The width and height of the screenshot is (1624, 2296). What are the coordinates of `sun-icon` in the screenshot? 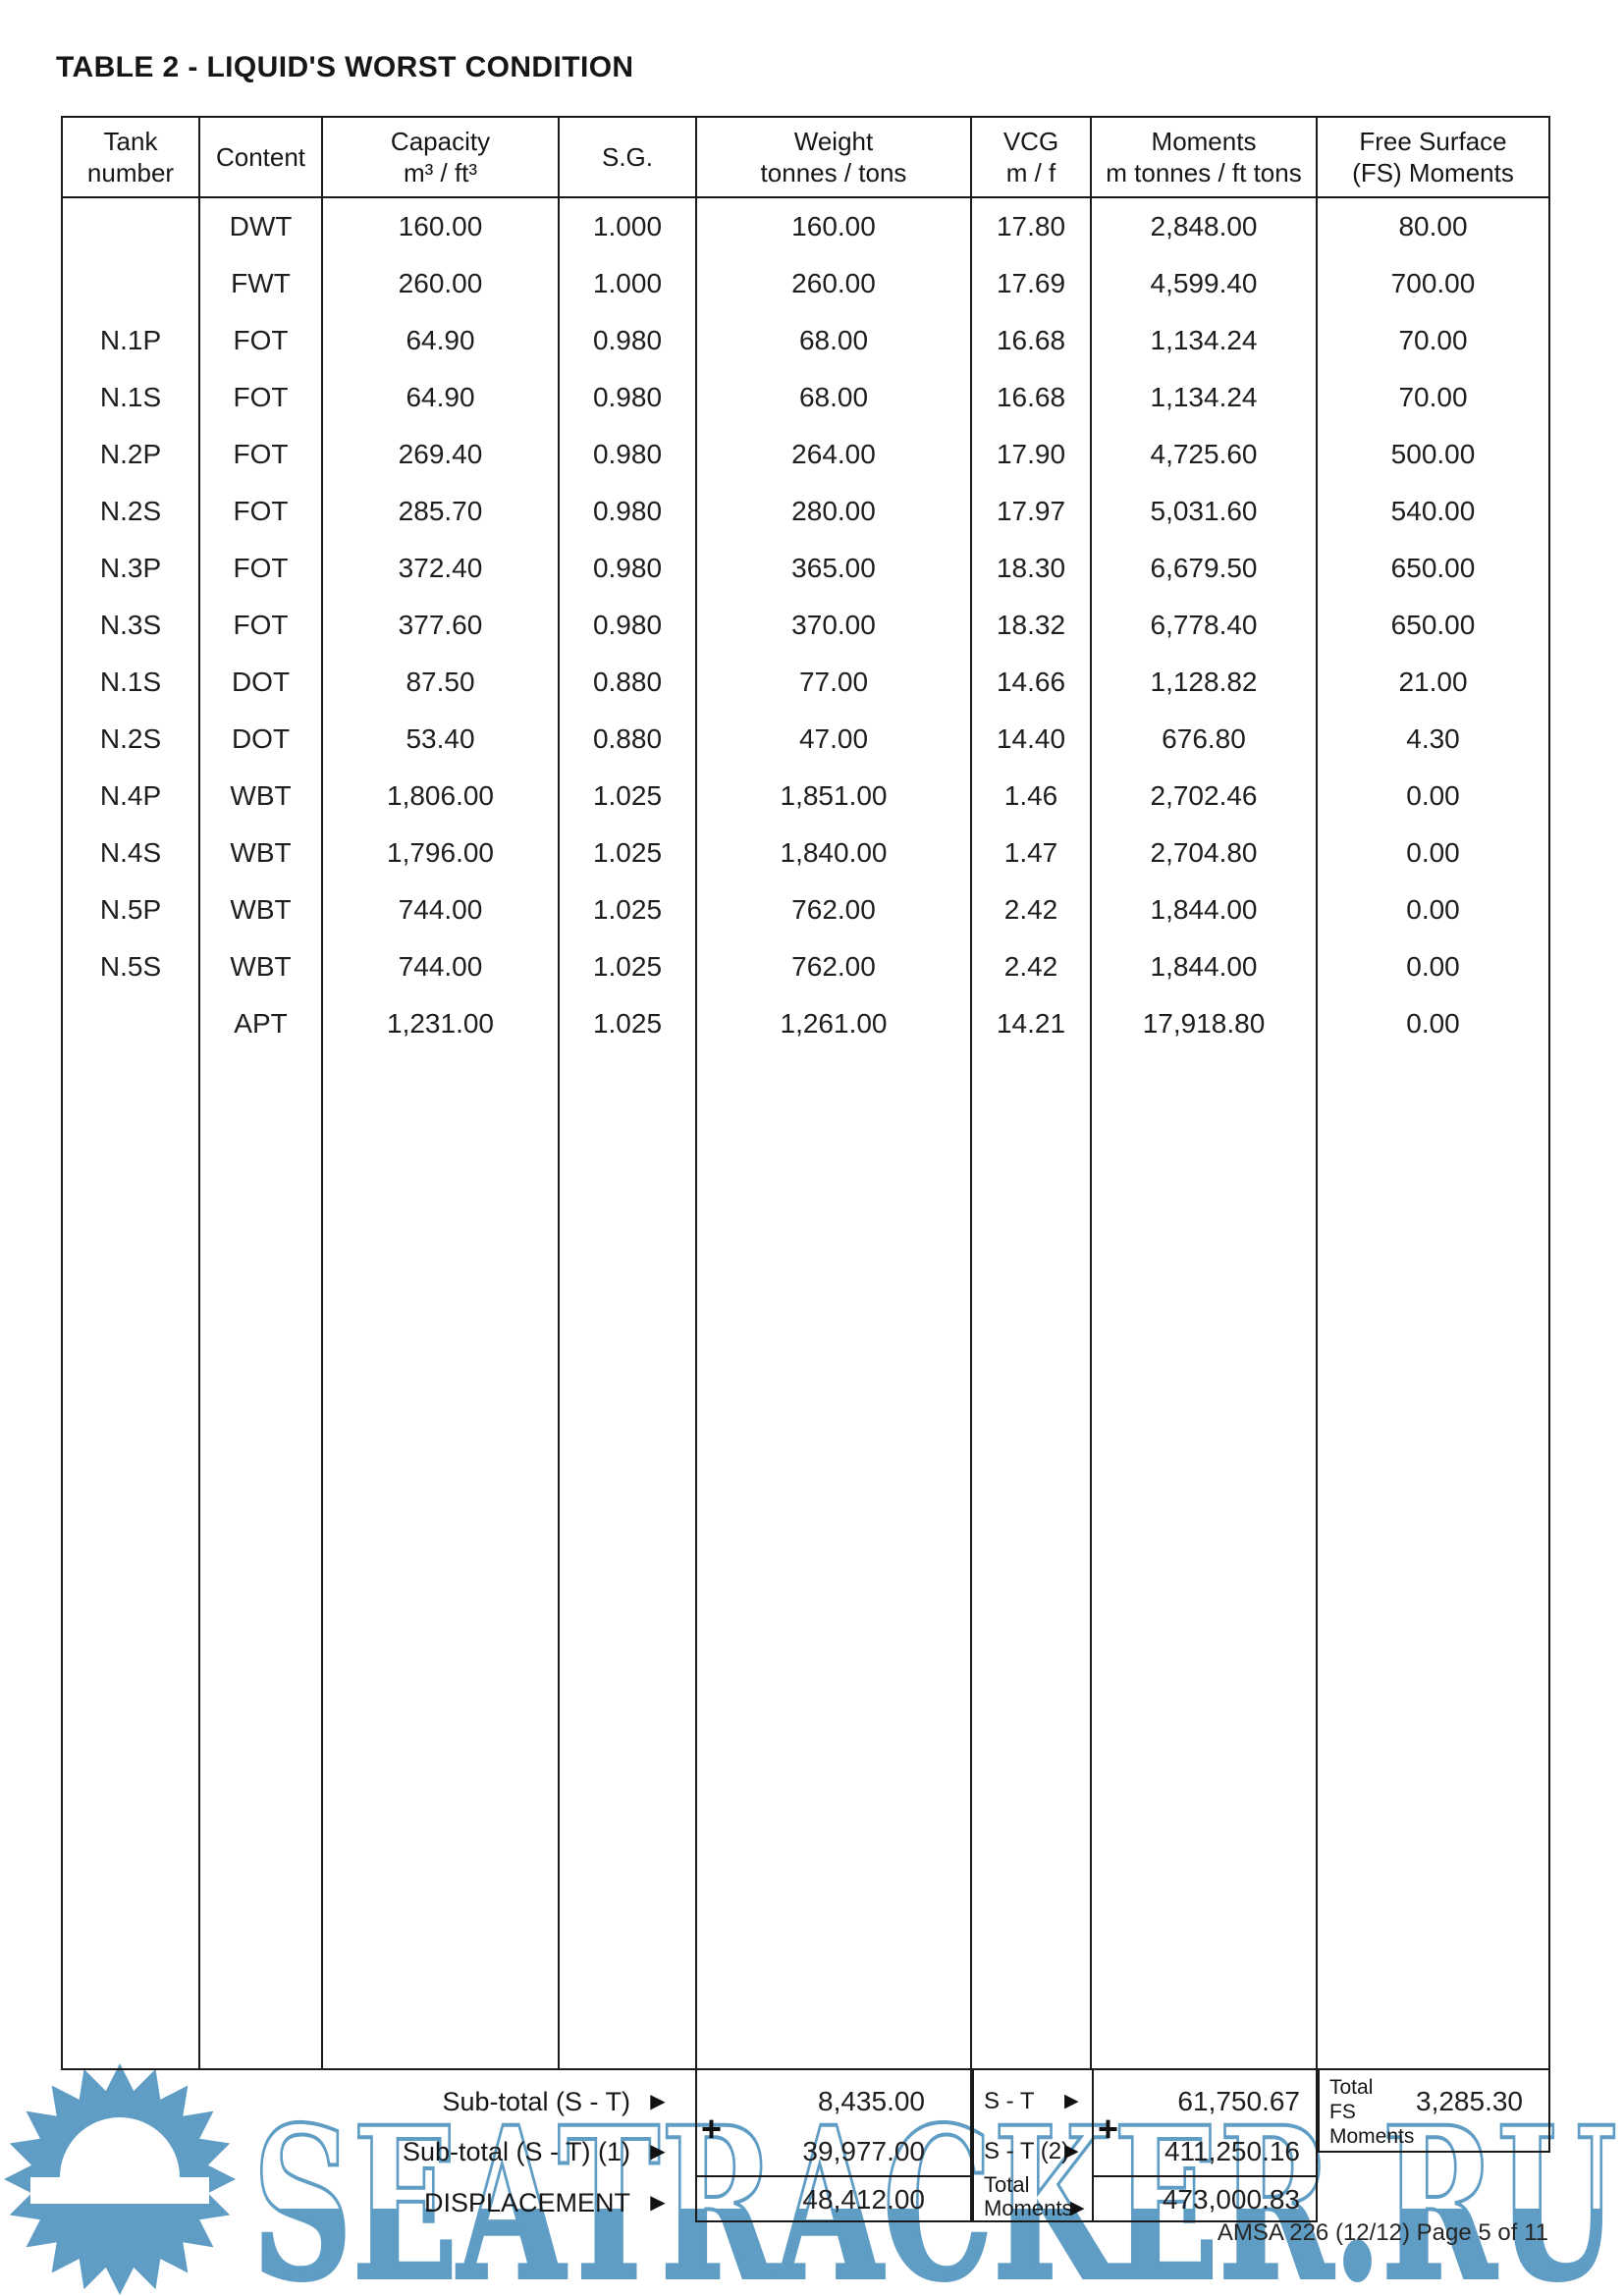 It's located at (120, 2179).